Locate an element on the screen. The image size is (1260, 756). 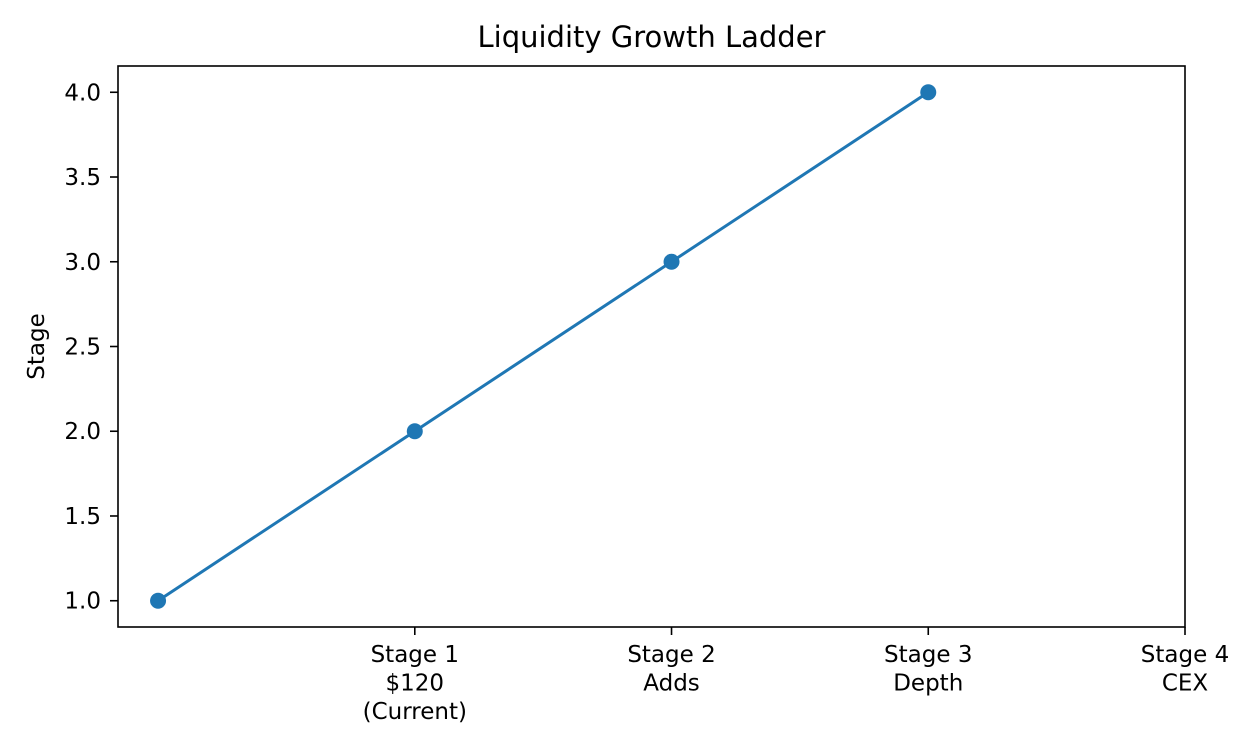
x-tick-label: Stage 4 CEX is located at coordinates (1185, 669).